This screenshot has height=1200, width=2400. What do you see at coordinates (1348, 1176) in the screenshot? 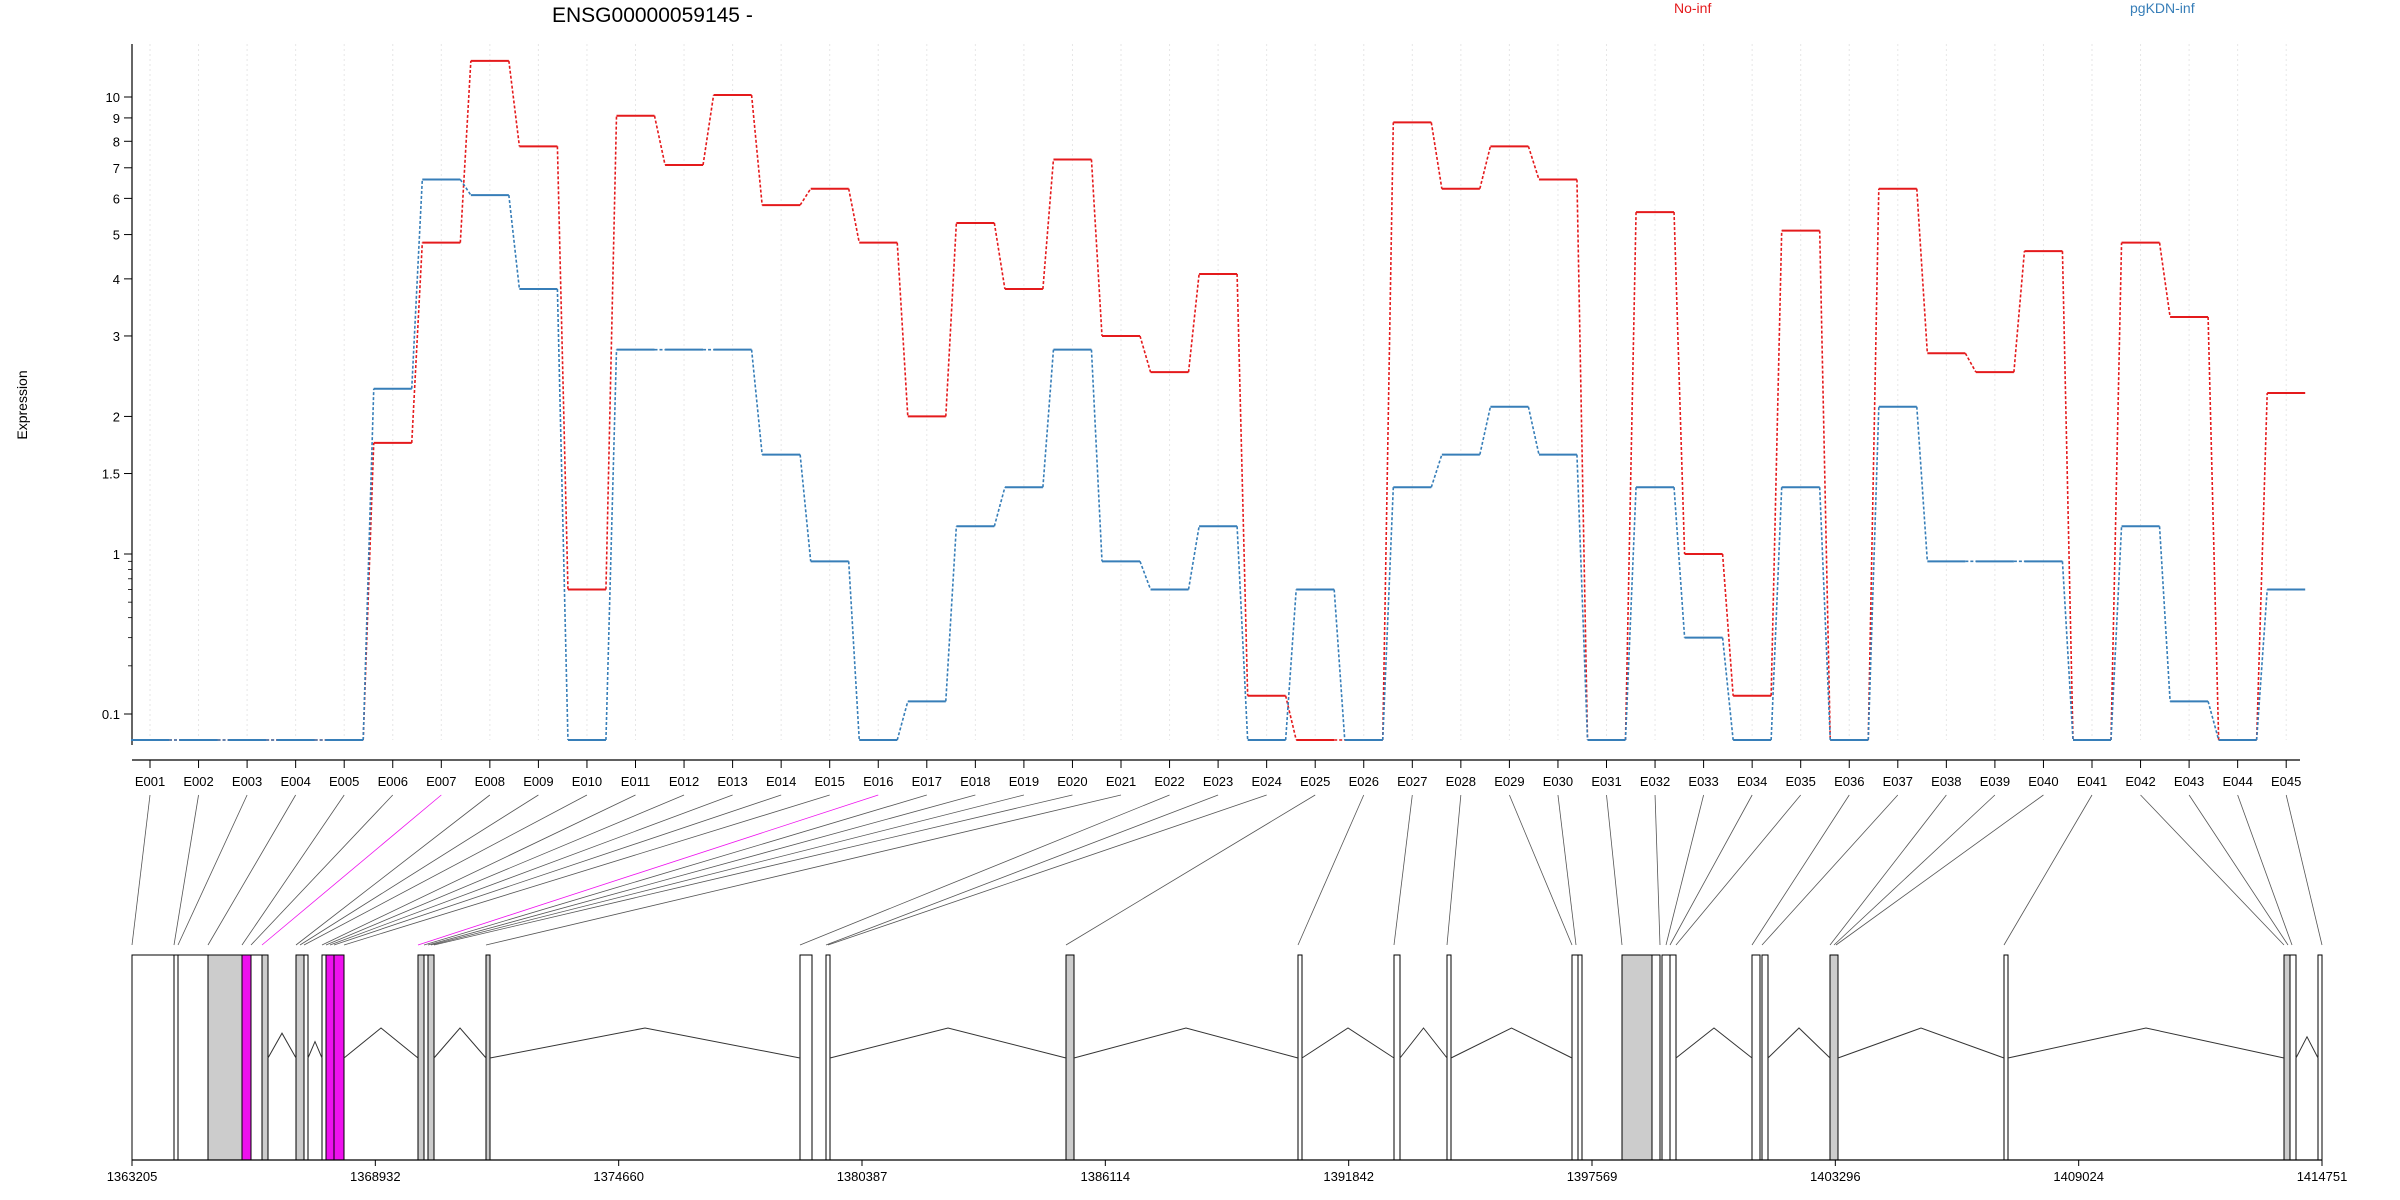
I see `coord-label: 1391842` at bounding box center [1348, 1176].